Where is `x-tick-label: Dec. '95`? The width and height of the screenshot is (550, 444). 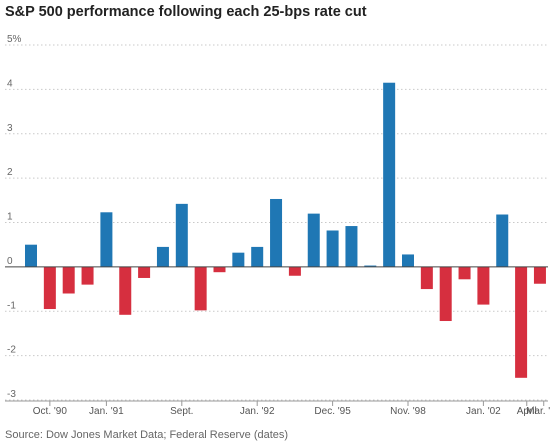 x-tick-label: Dec. '95 is located at coordinates (332, 411).